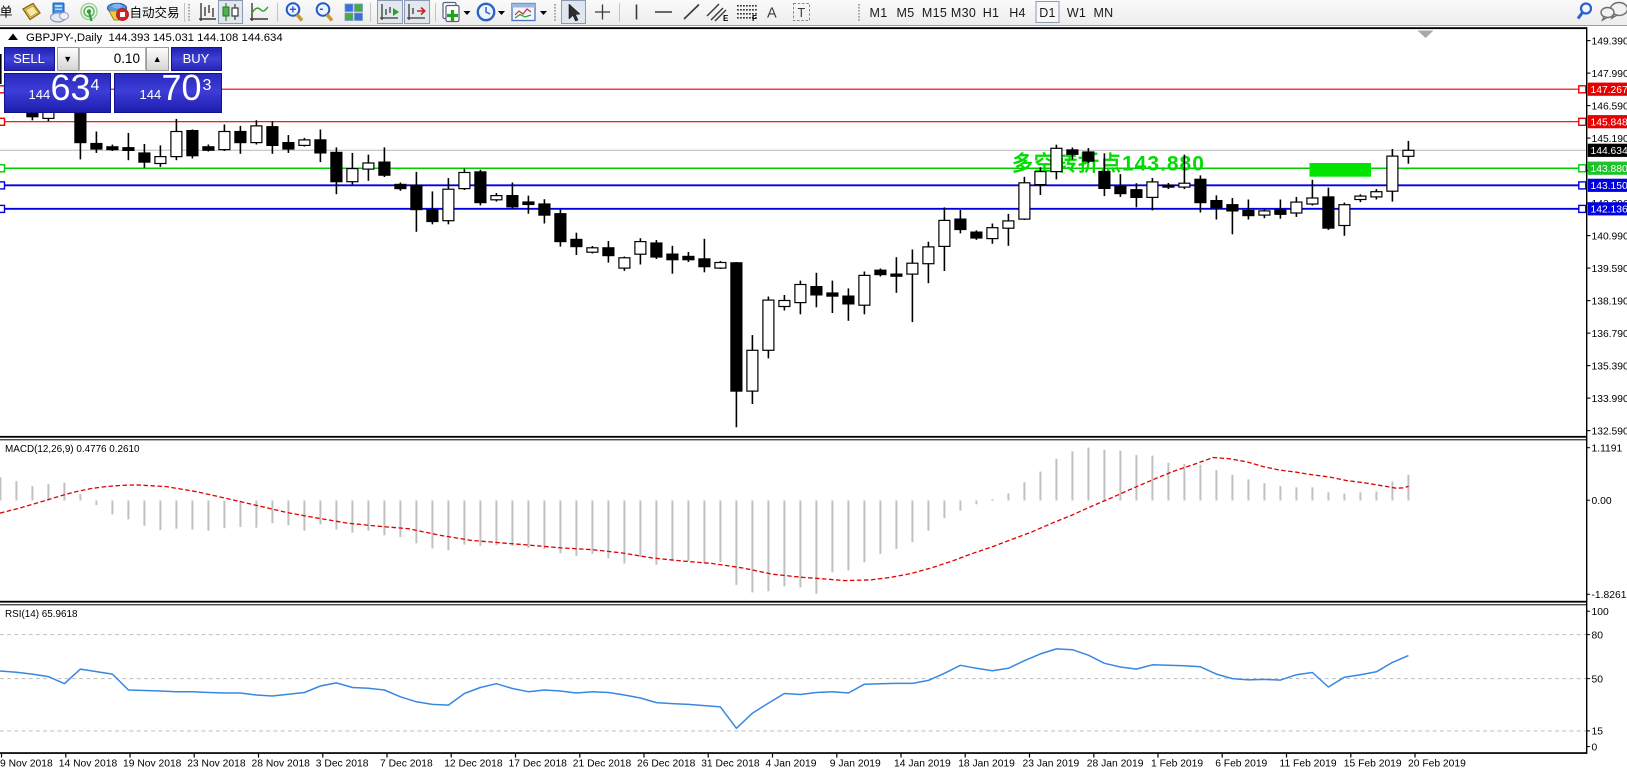  Describe the element at coordinates (72, 449) in the screenshot. I see `svg-text: MACD(12,26,9) 0.4776 0.2610` at that location.